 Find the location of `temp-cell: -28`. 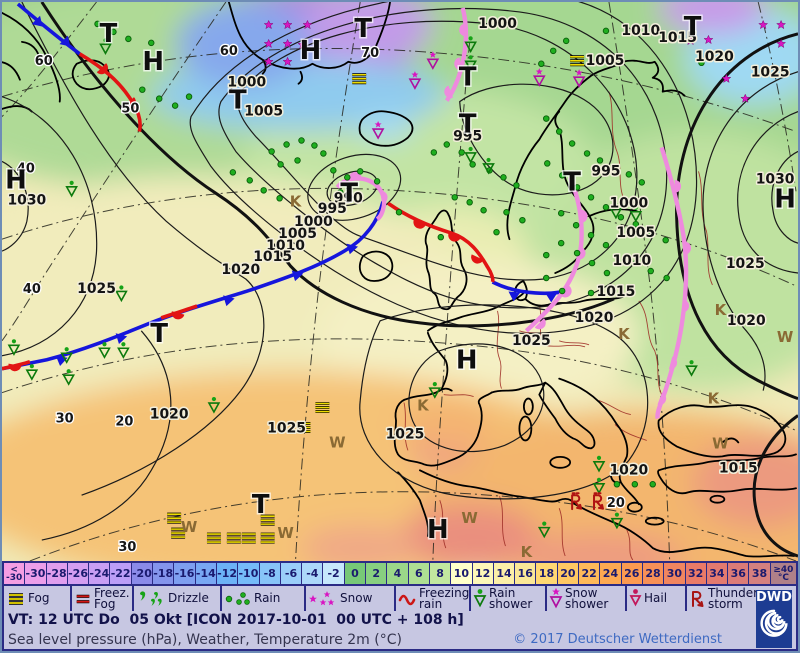

temp-cell: -28 is located at coordinates (57, 573).